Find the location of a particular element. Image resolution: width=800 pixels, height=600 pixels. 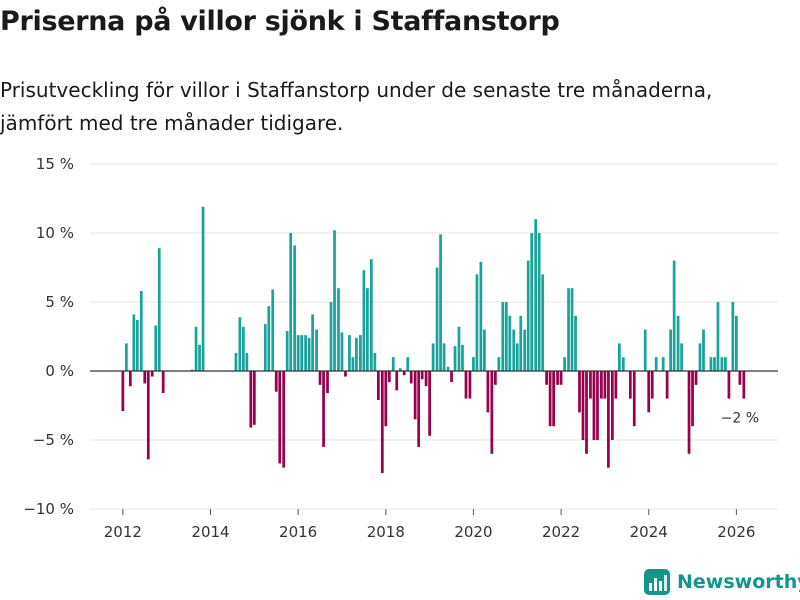

x-tick-label: 2022 is located at coordinates (561, 532).